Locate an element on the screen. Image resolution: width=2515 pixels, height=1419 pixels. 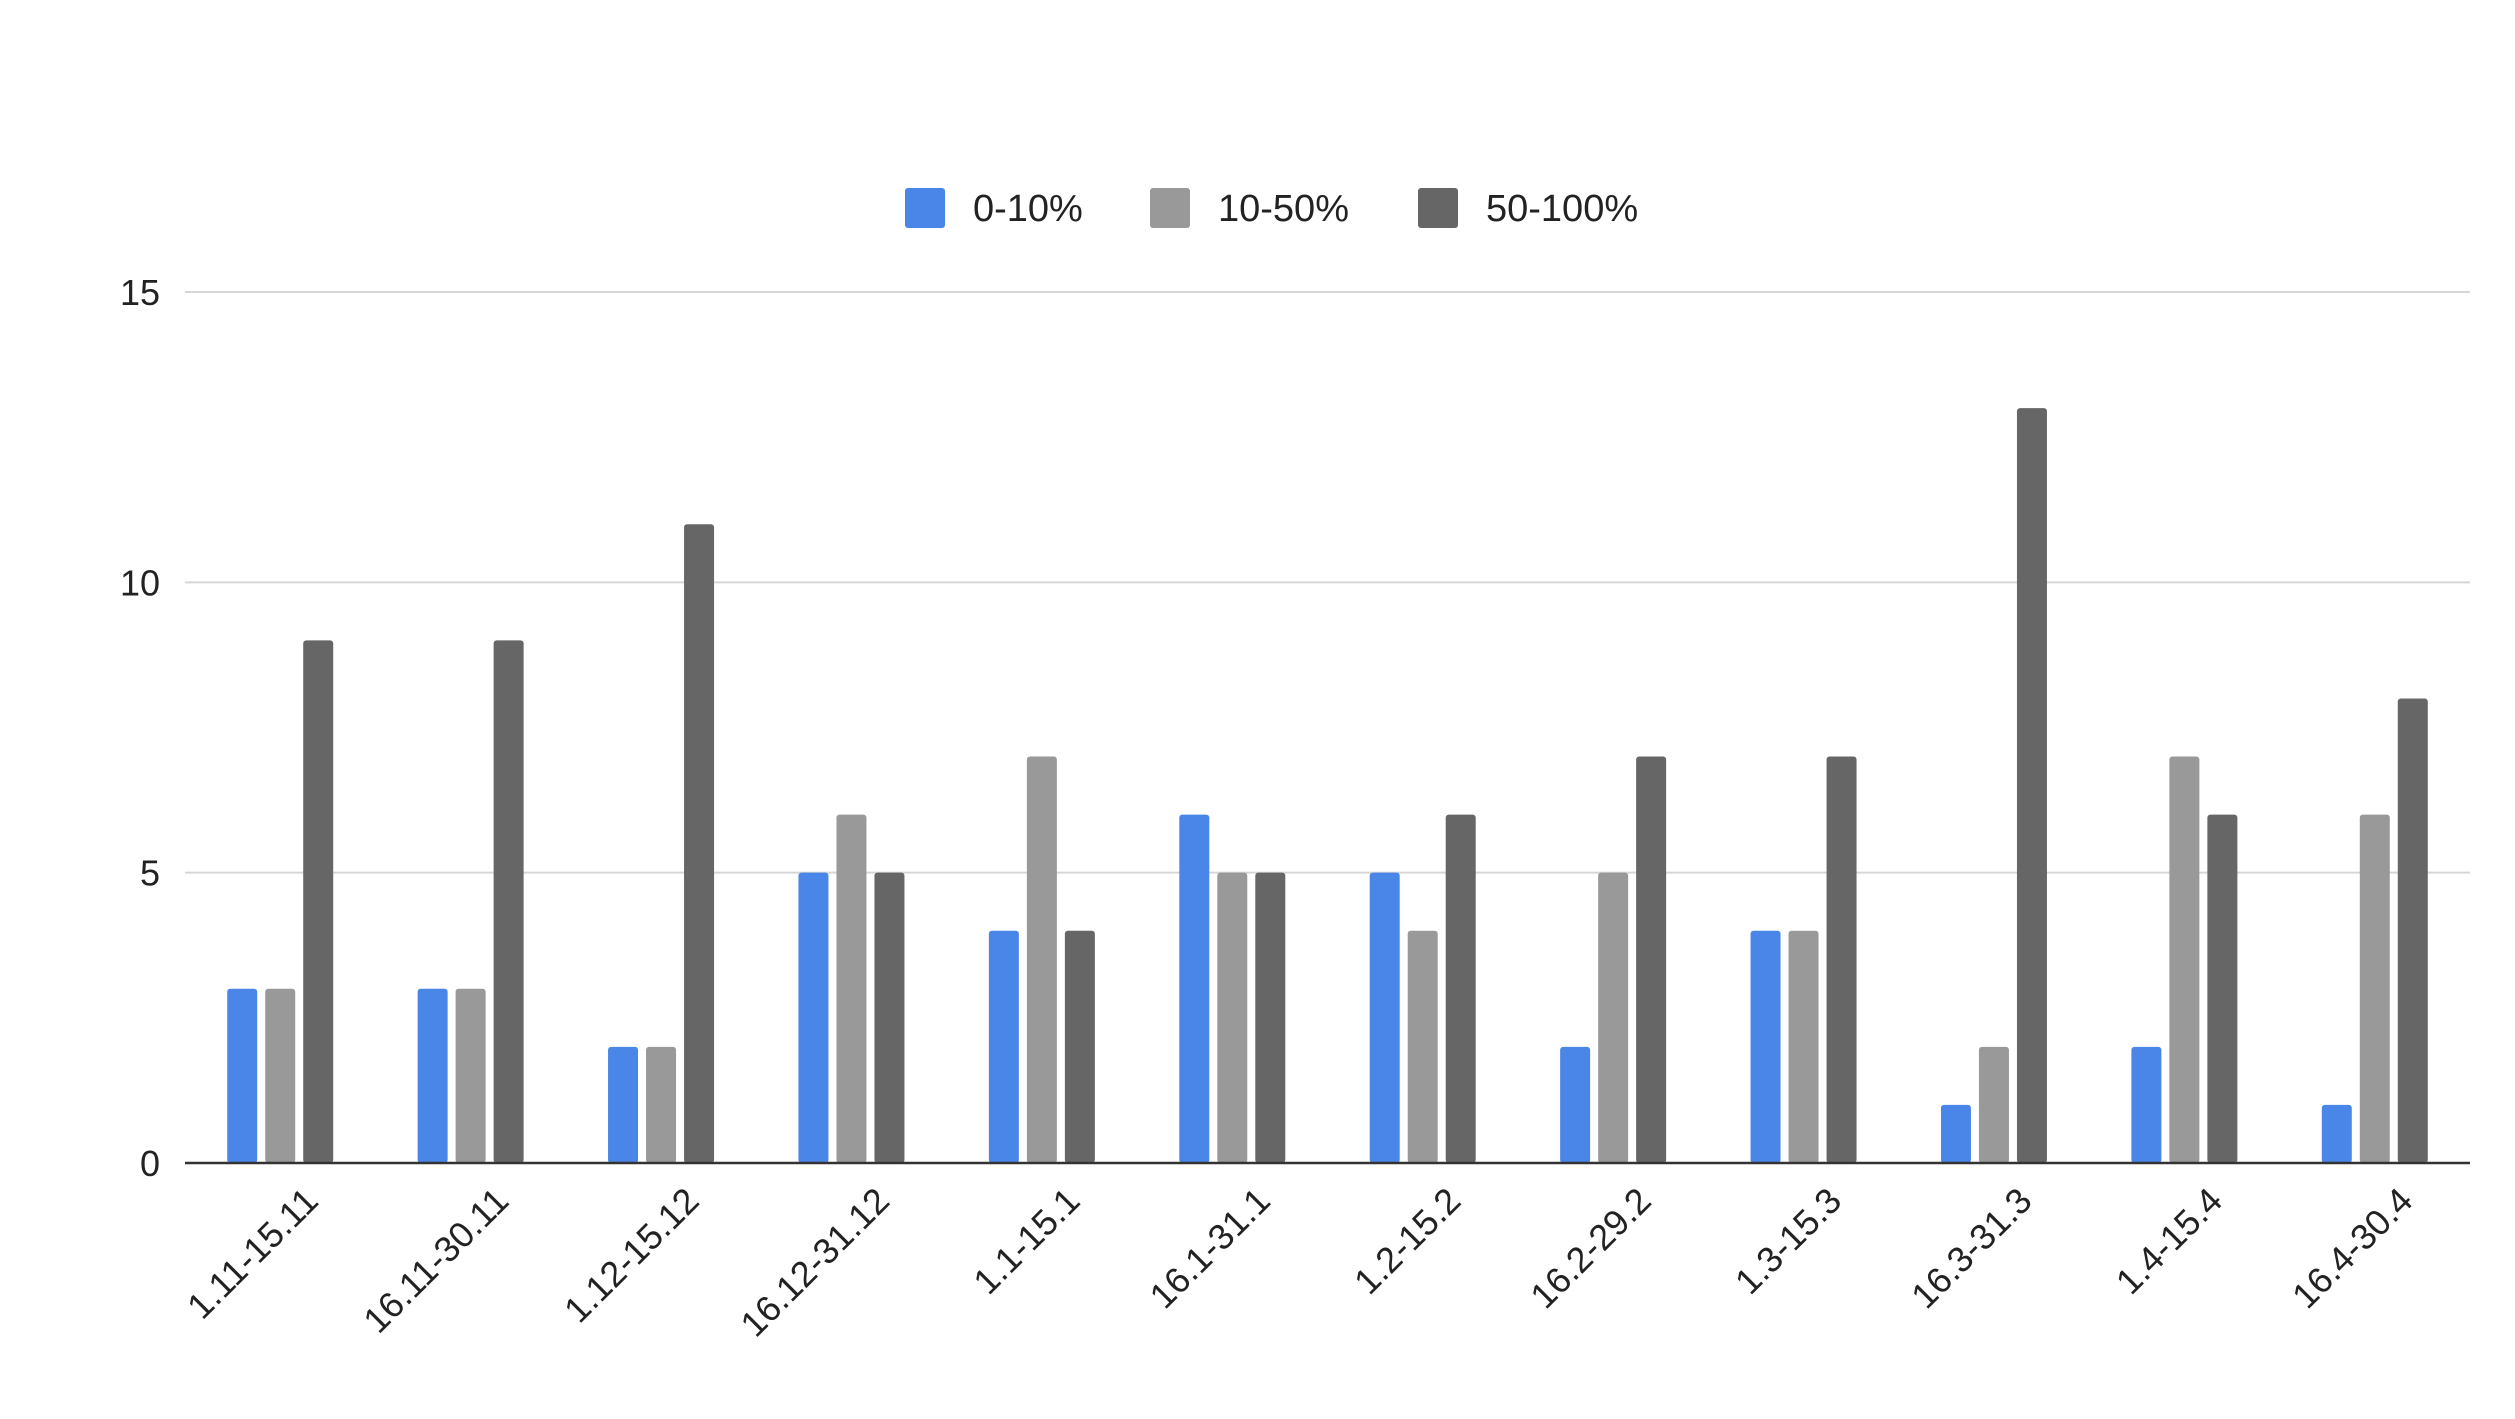
x-tick-label: 16.3-31.3 is located at coordinates (1971, 1248).